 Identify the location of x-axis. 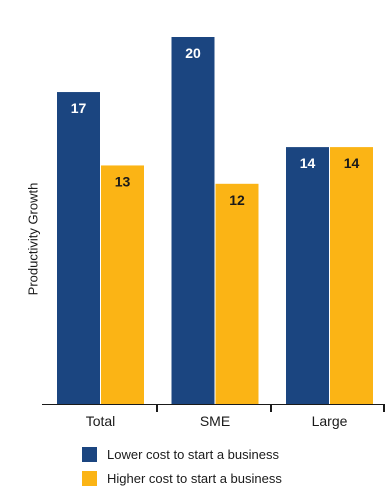
(213, 408).